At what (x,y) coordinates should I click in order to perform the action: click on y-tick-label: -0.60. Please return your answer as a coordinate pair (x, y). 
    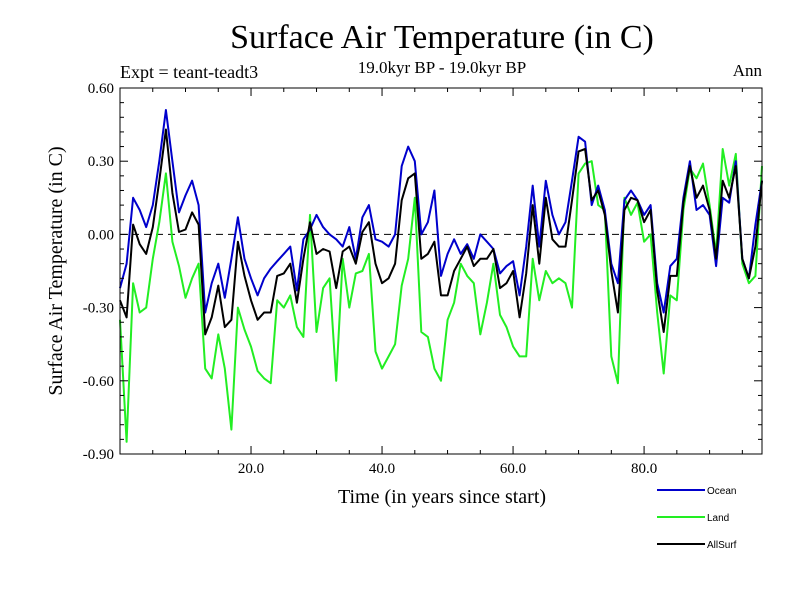
    Looking at the image, I should click on (98, 382).